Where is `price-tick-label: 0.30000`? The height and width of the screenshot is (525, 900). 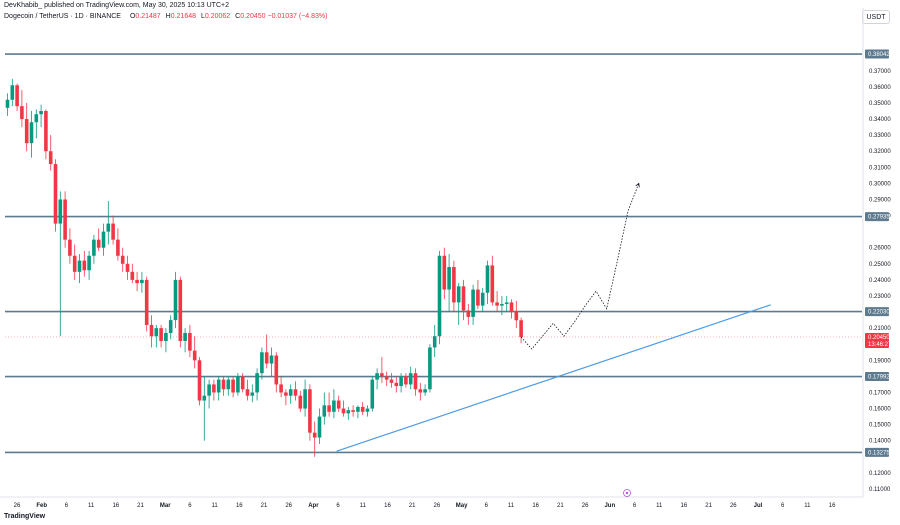 price-tick-label: 0.30000 is located at coordinates (880, 184).